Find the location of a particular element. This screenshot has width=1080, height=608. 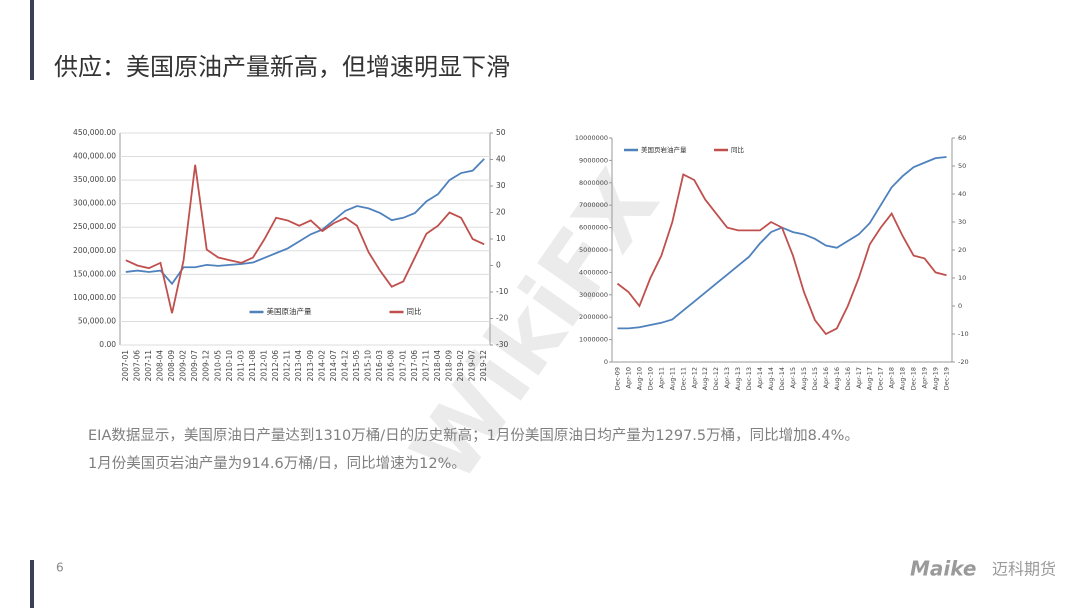

x-tick-label: Dec-14 is located at coordinates (782, 378).